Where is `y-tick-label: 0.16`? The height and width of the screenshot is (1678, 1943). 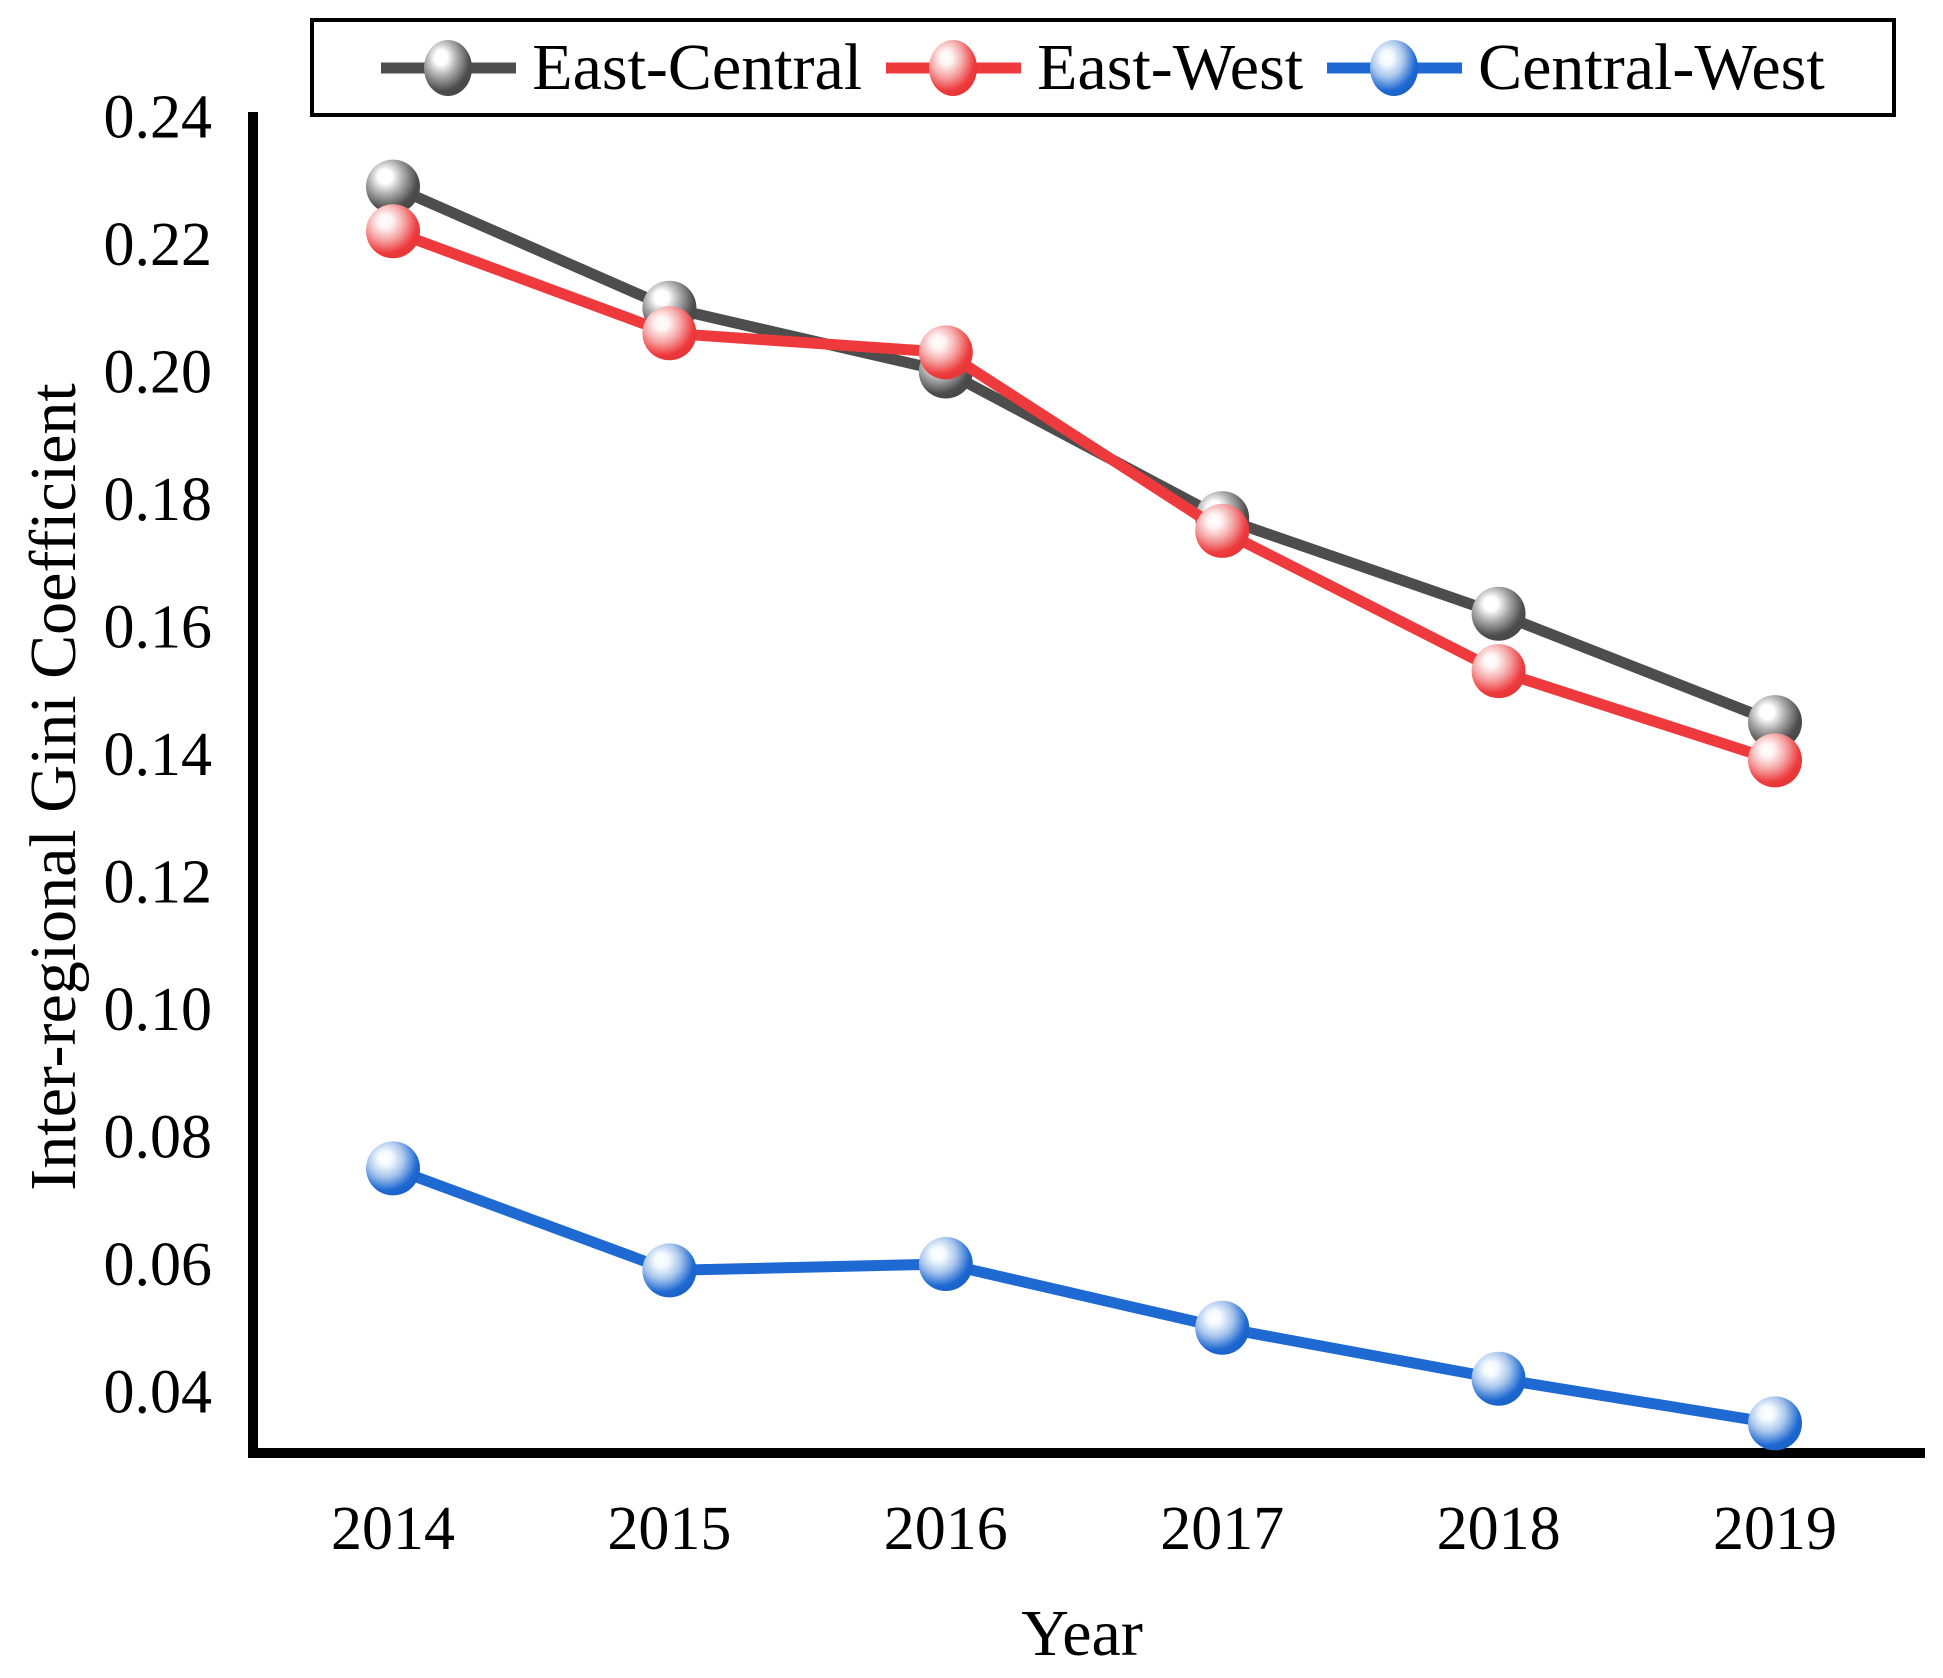 y-tick-label: 0.16 is located at coordinates (158, 628).